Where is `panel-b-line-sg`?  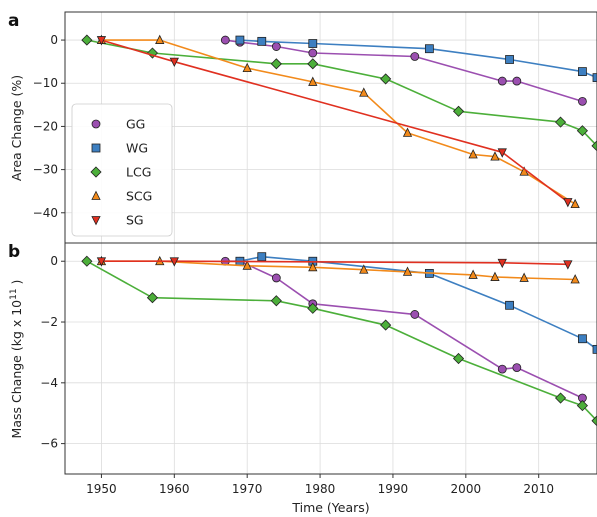
panel-b-line-sg is located at coordinates (334, 263).